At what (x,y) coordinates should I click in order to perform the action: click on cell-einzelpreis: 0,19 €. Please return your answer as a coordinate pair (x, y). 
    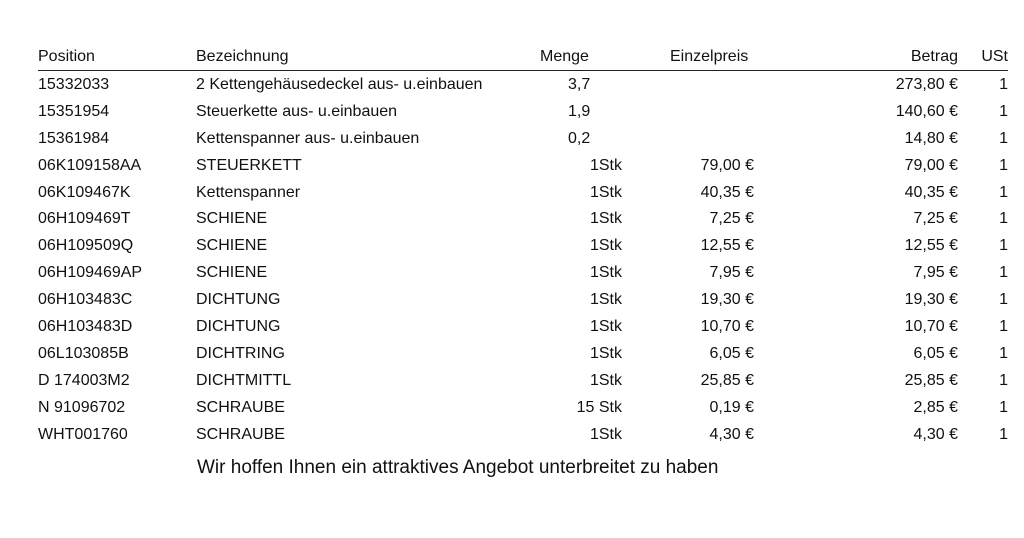
    Looking at the image, I should click on (731, 407).